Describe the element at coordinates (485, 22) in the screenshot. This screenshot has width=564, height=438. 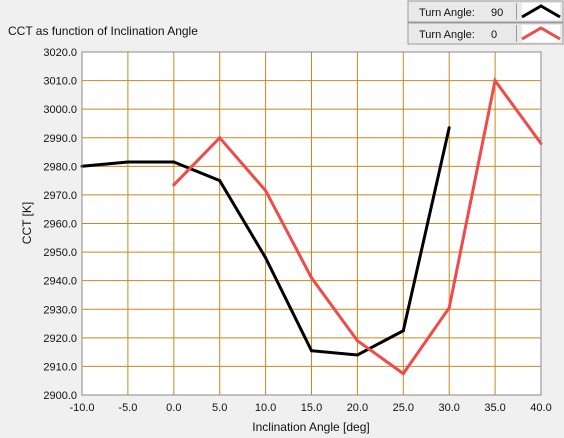
I see `legend: Turn Angle: 90 Turn Angle: 0` at that location.